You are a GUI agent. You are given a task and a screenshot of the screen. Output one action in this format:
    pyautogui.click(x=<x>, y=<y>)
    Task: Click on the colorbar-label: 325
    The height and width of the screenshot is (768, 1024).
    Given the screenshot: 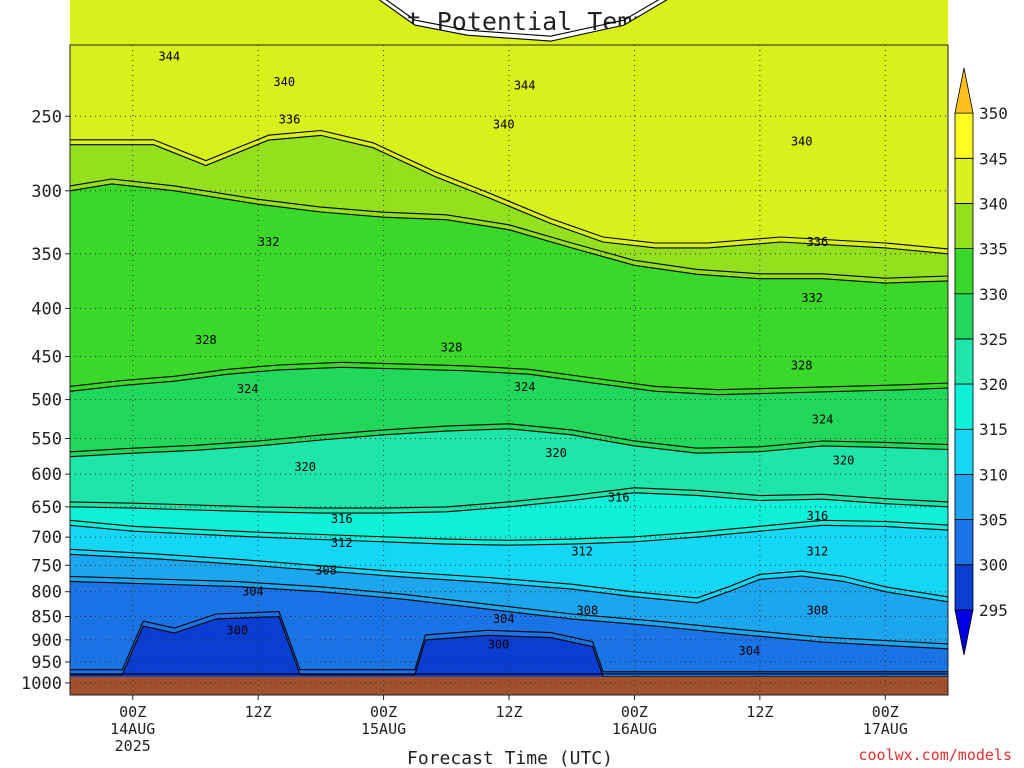 What is the action you would take?
    pyautogui.click(x=993, y=339)
    